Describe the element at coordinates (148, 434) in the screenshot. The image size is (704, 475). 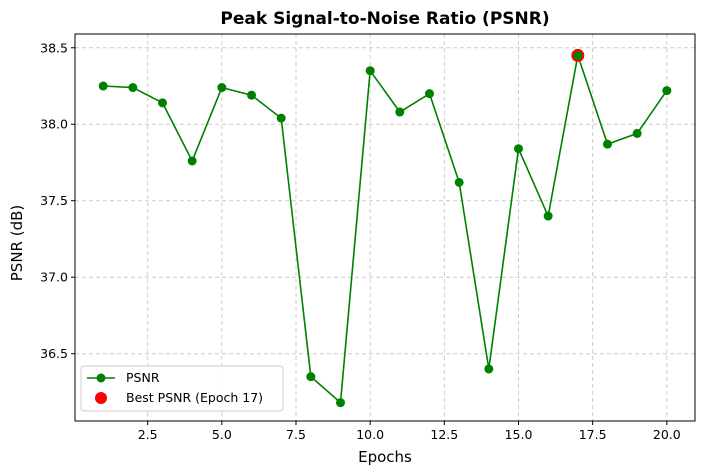
I see `x-tick-label: 2.5` at that location.